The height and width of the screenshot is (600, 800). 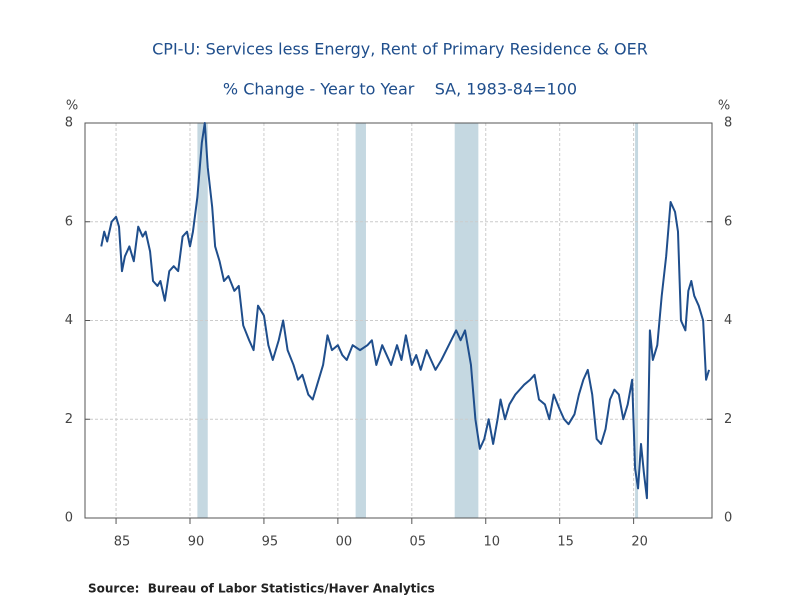 I want to click on x-tick-label: 95, so click(x=270, y=542).